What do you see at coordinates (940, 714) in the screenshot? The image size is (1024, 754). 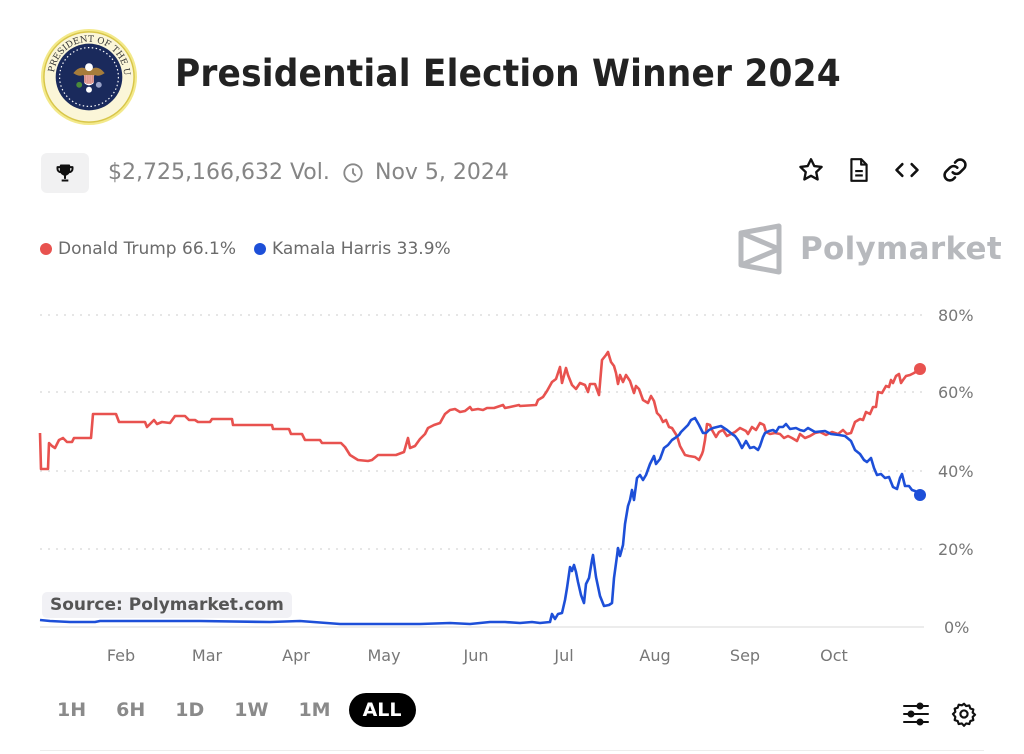 I see `chart-controls` at bounding box center [940, 714].